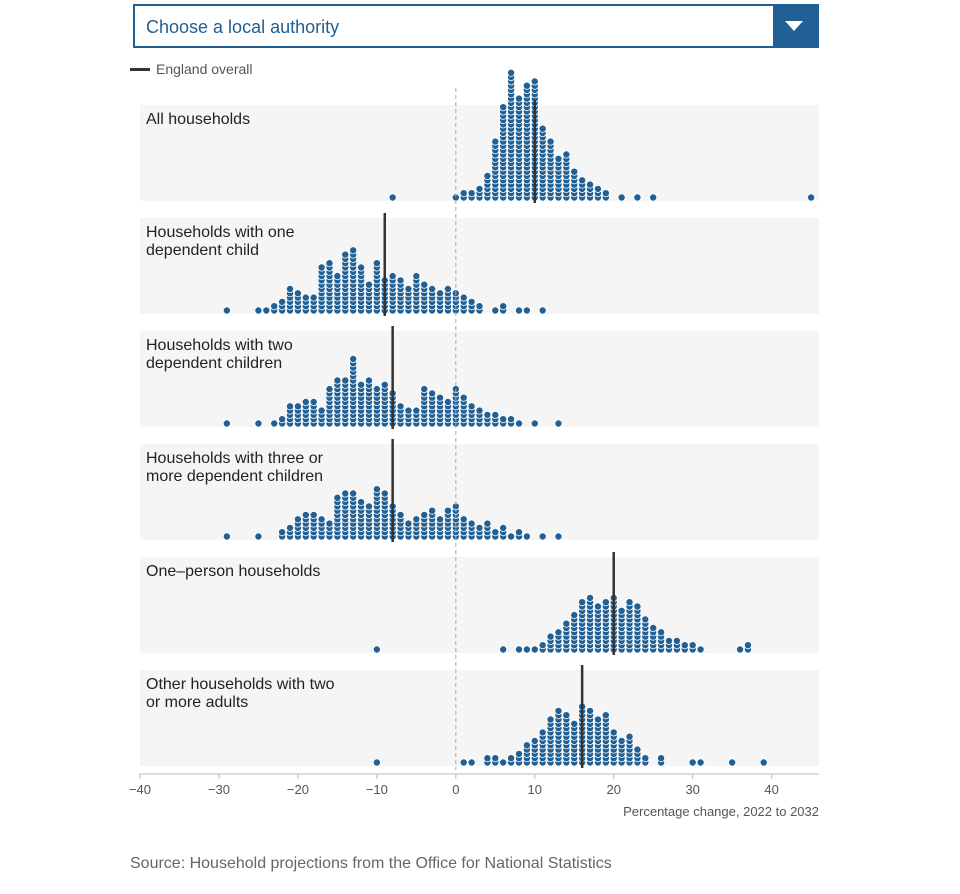  I want to click on x-tick-label: 10, so click(535, 789).